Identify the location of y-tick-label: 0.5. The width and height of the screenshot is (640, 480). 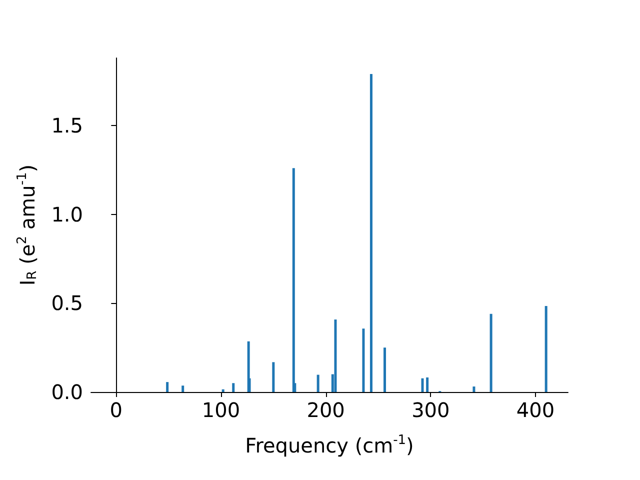
(67, 303).